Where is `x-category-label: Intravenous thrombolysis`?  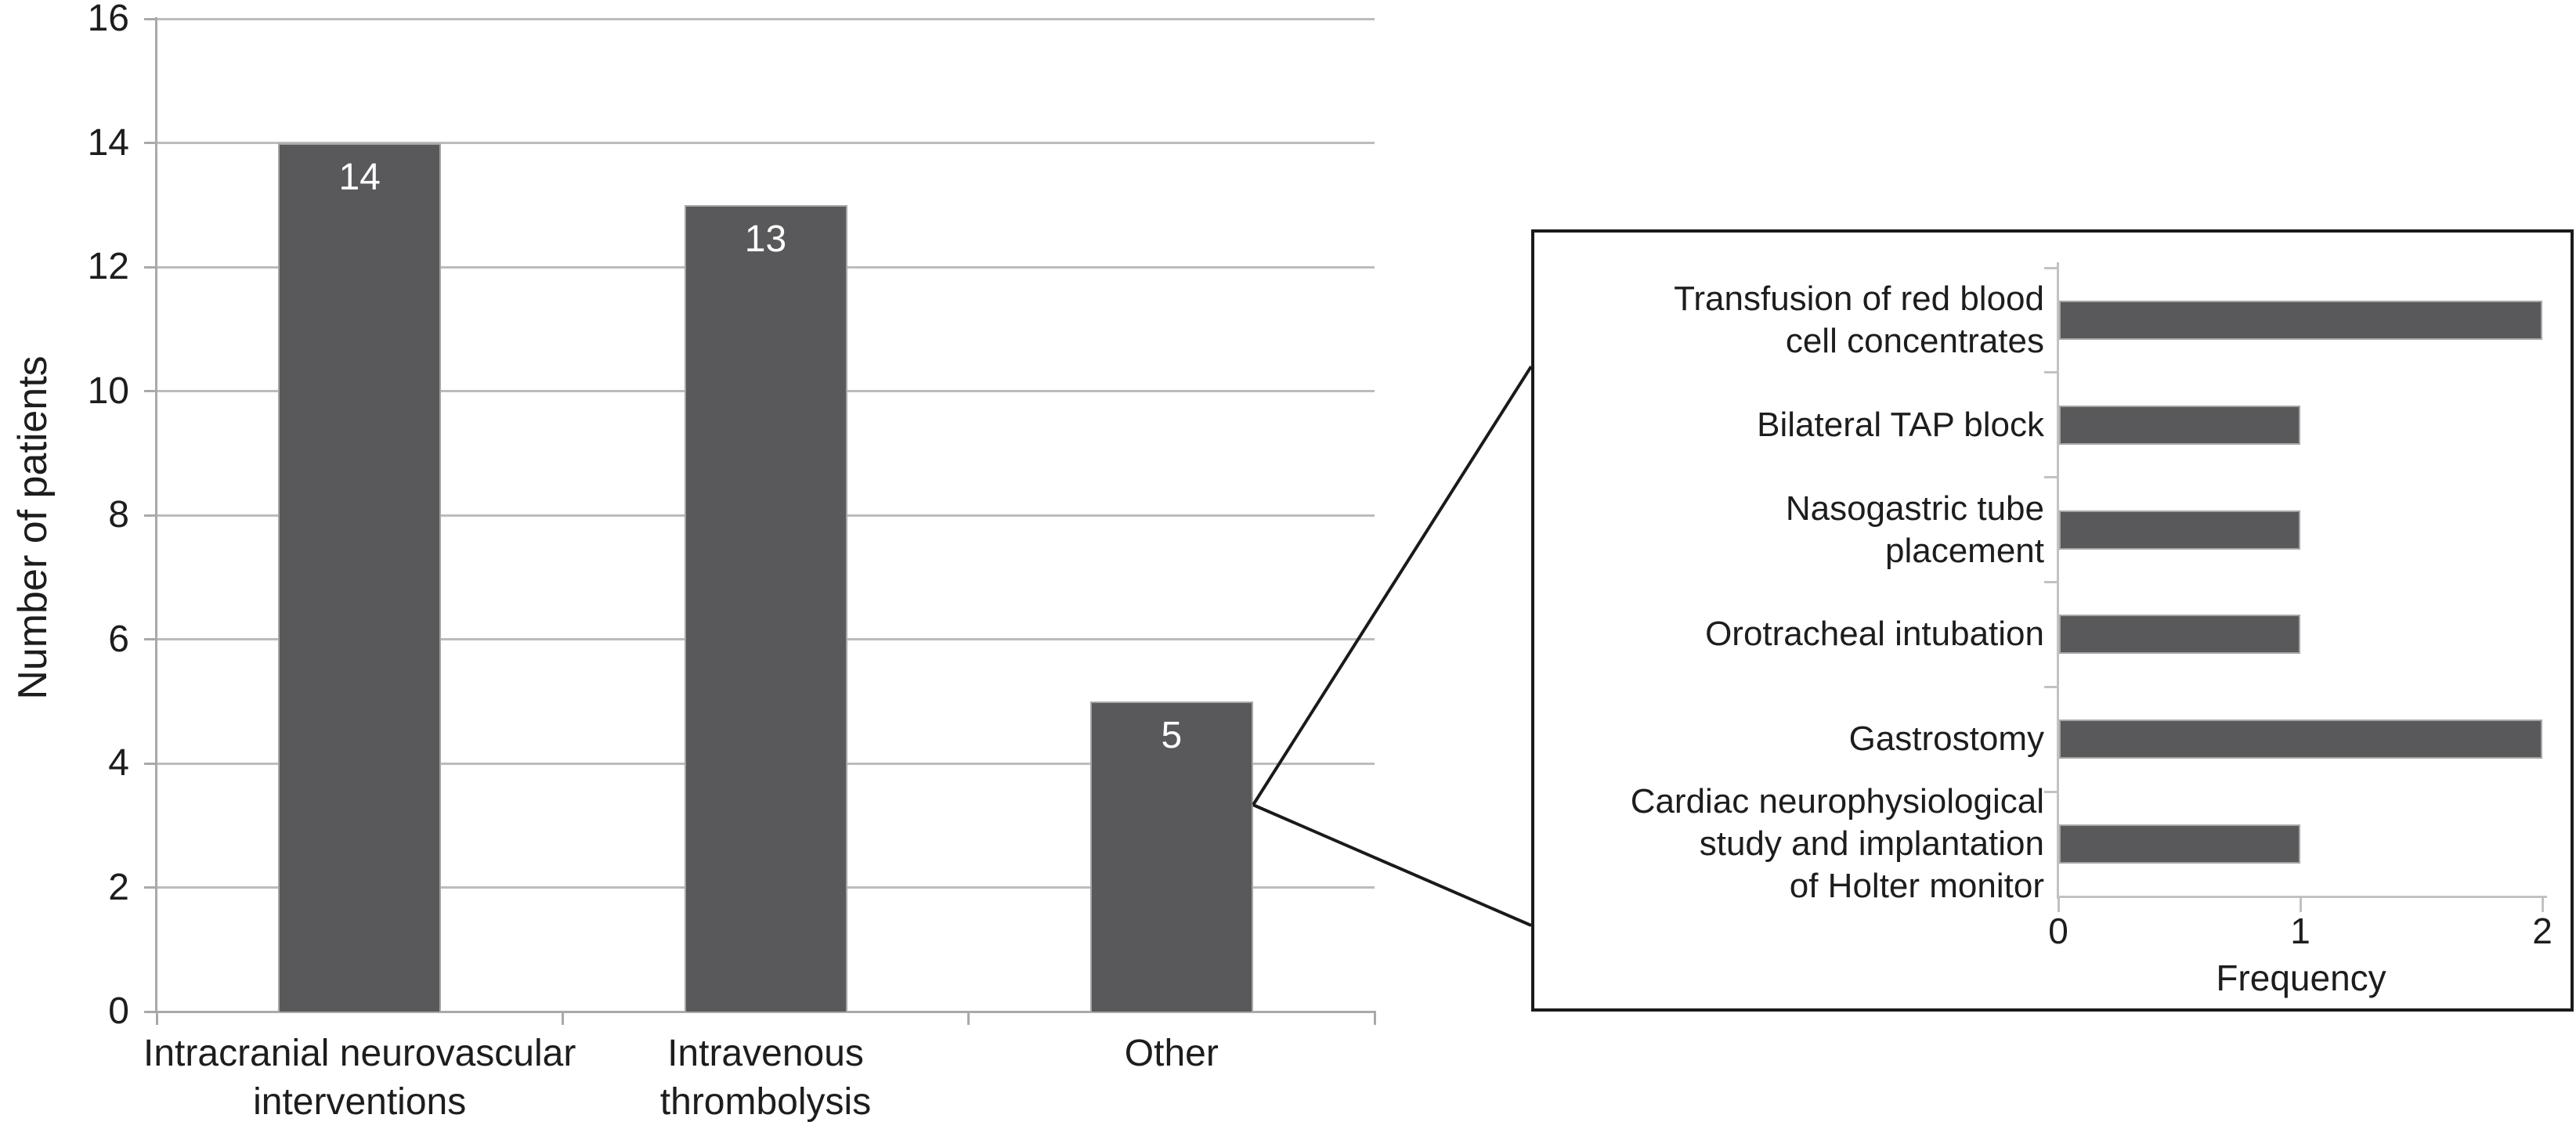
x-category-label: Intravenous thrombolysis is located at coordinates (766, 1078).